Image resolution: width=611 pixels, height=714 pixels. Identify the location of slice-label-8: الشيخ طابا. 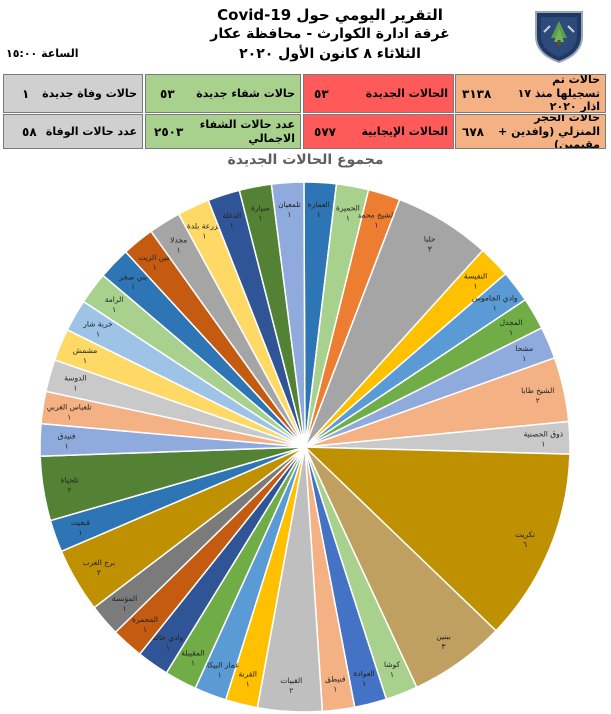
(537, 390).